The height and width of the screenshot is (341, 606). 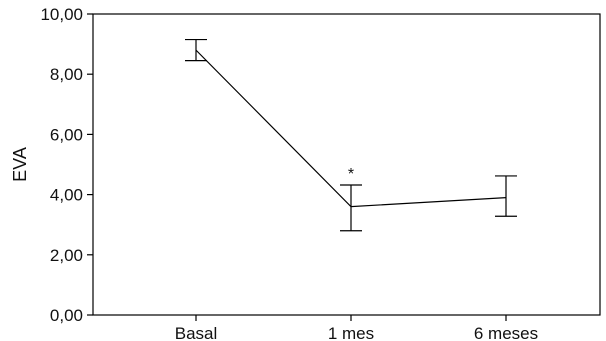 What do you see at coordinates (20, 164) in the screenshot?
I see `y-axis-title: EVA` at bounding box center [20, 164].